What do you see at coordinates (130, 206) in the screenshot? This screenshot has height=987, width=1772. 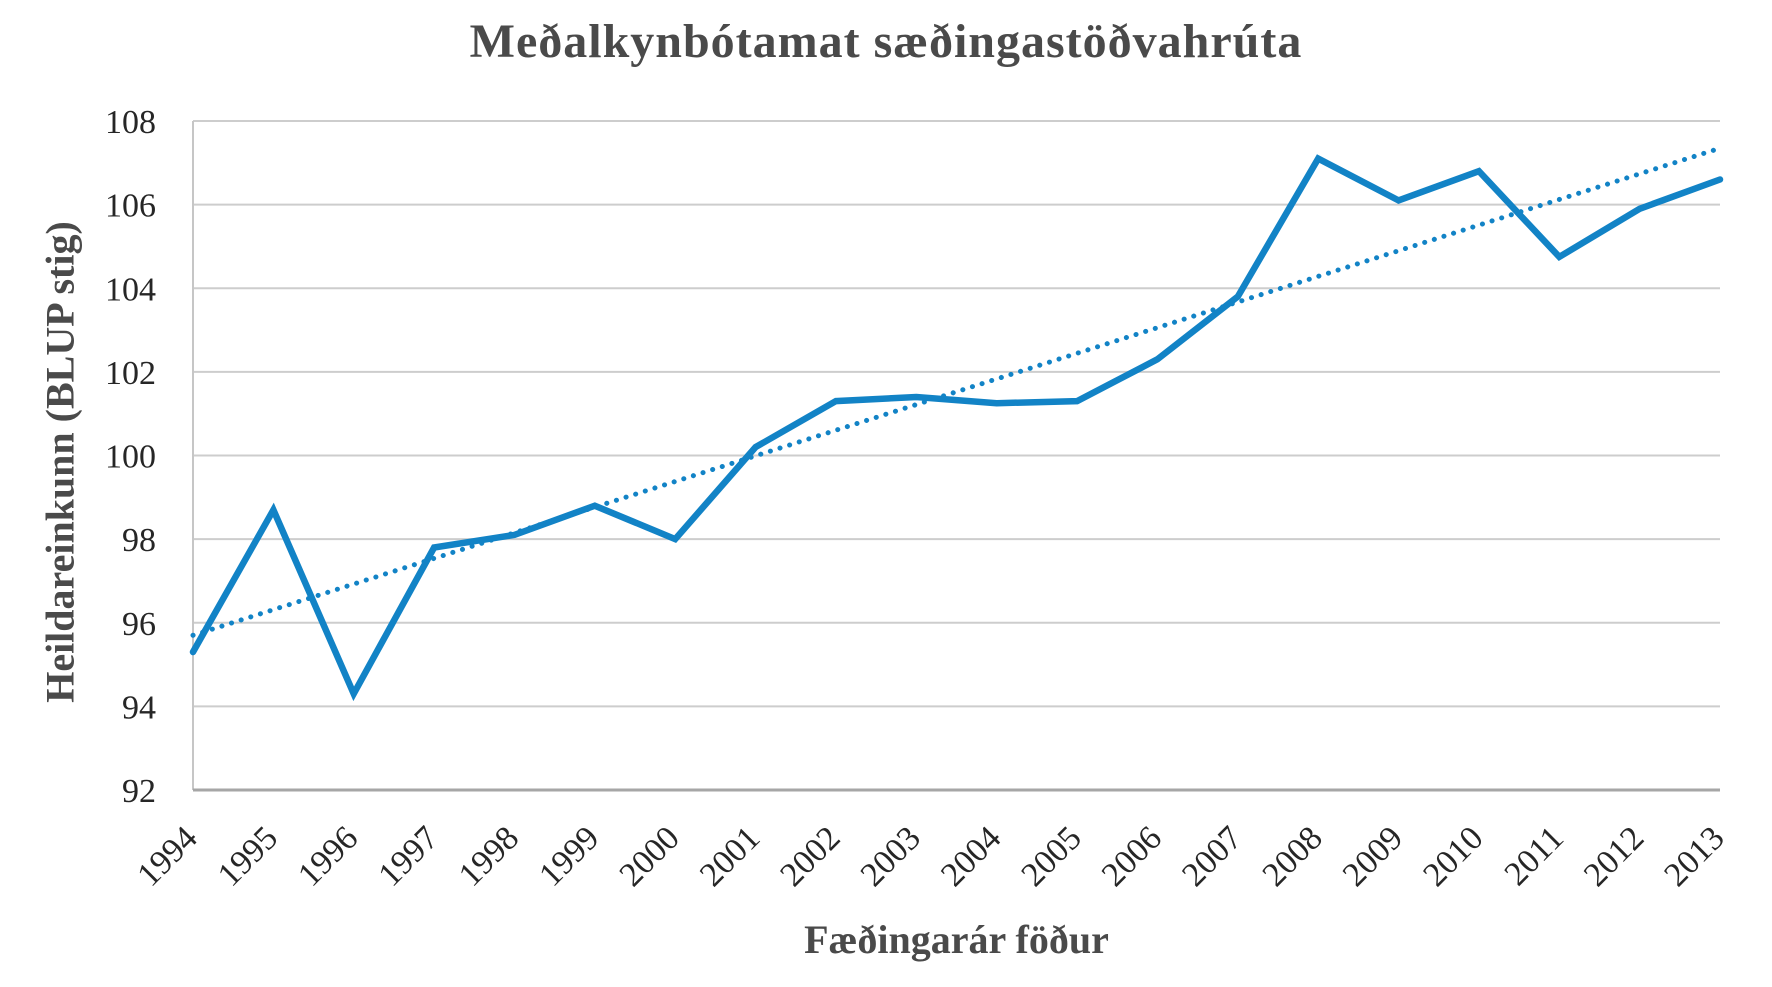 I see `y-tick-label: 106` at bounding box center [130, 206].